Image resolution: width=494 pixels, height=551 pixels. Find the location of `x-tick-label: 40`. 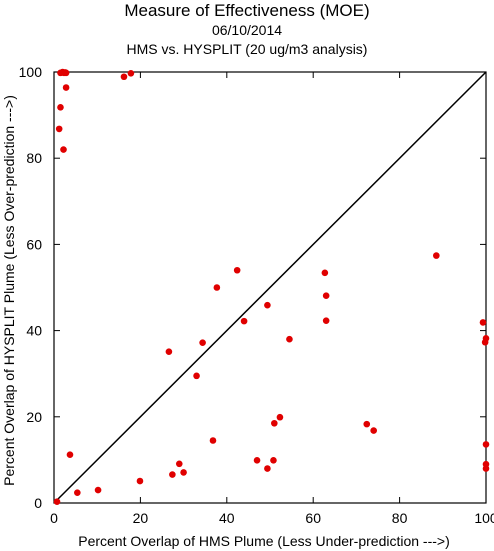

x-tick-label: 40 is located at coordinates (227, 518).